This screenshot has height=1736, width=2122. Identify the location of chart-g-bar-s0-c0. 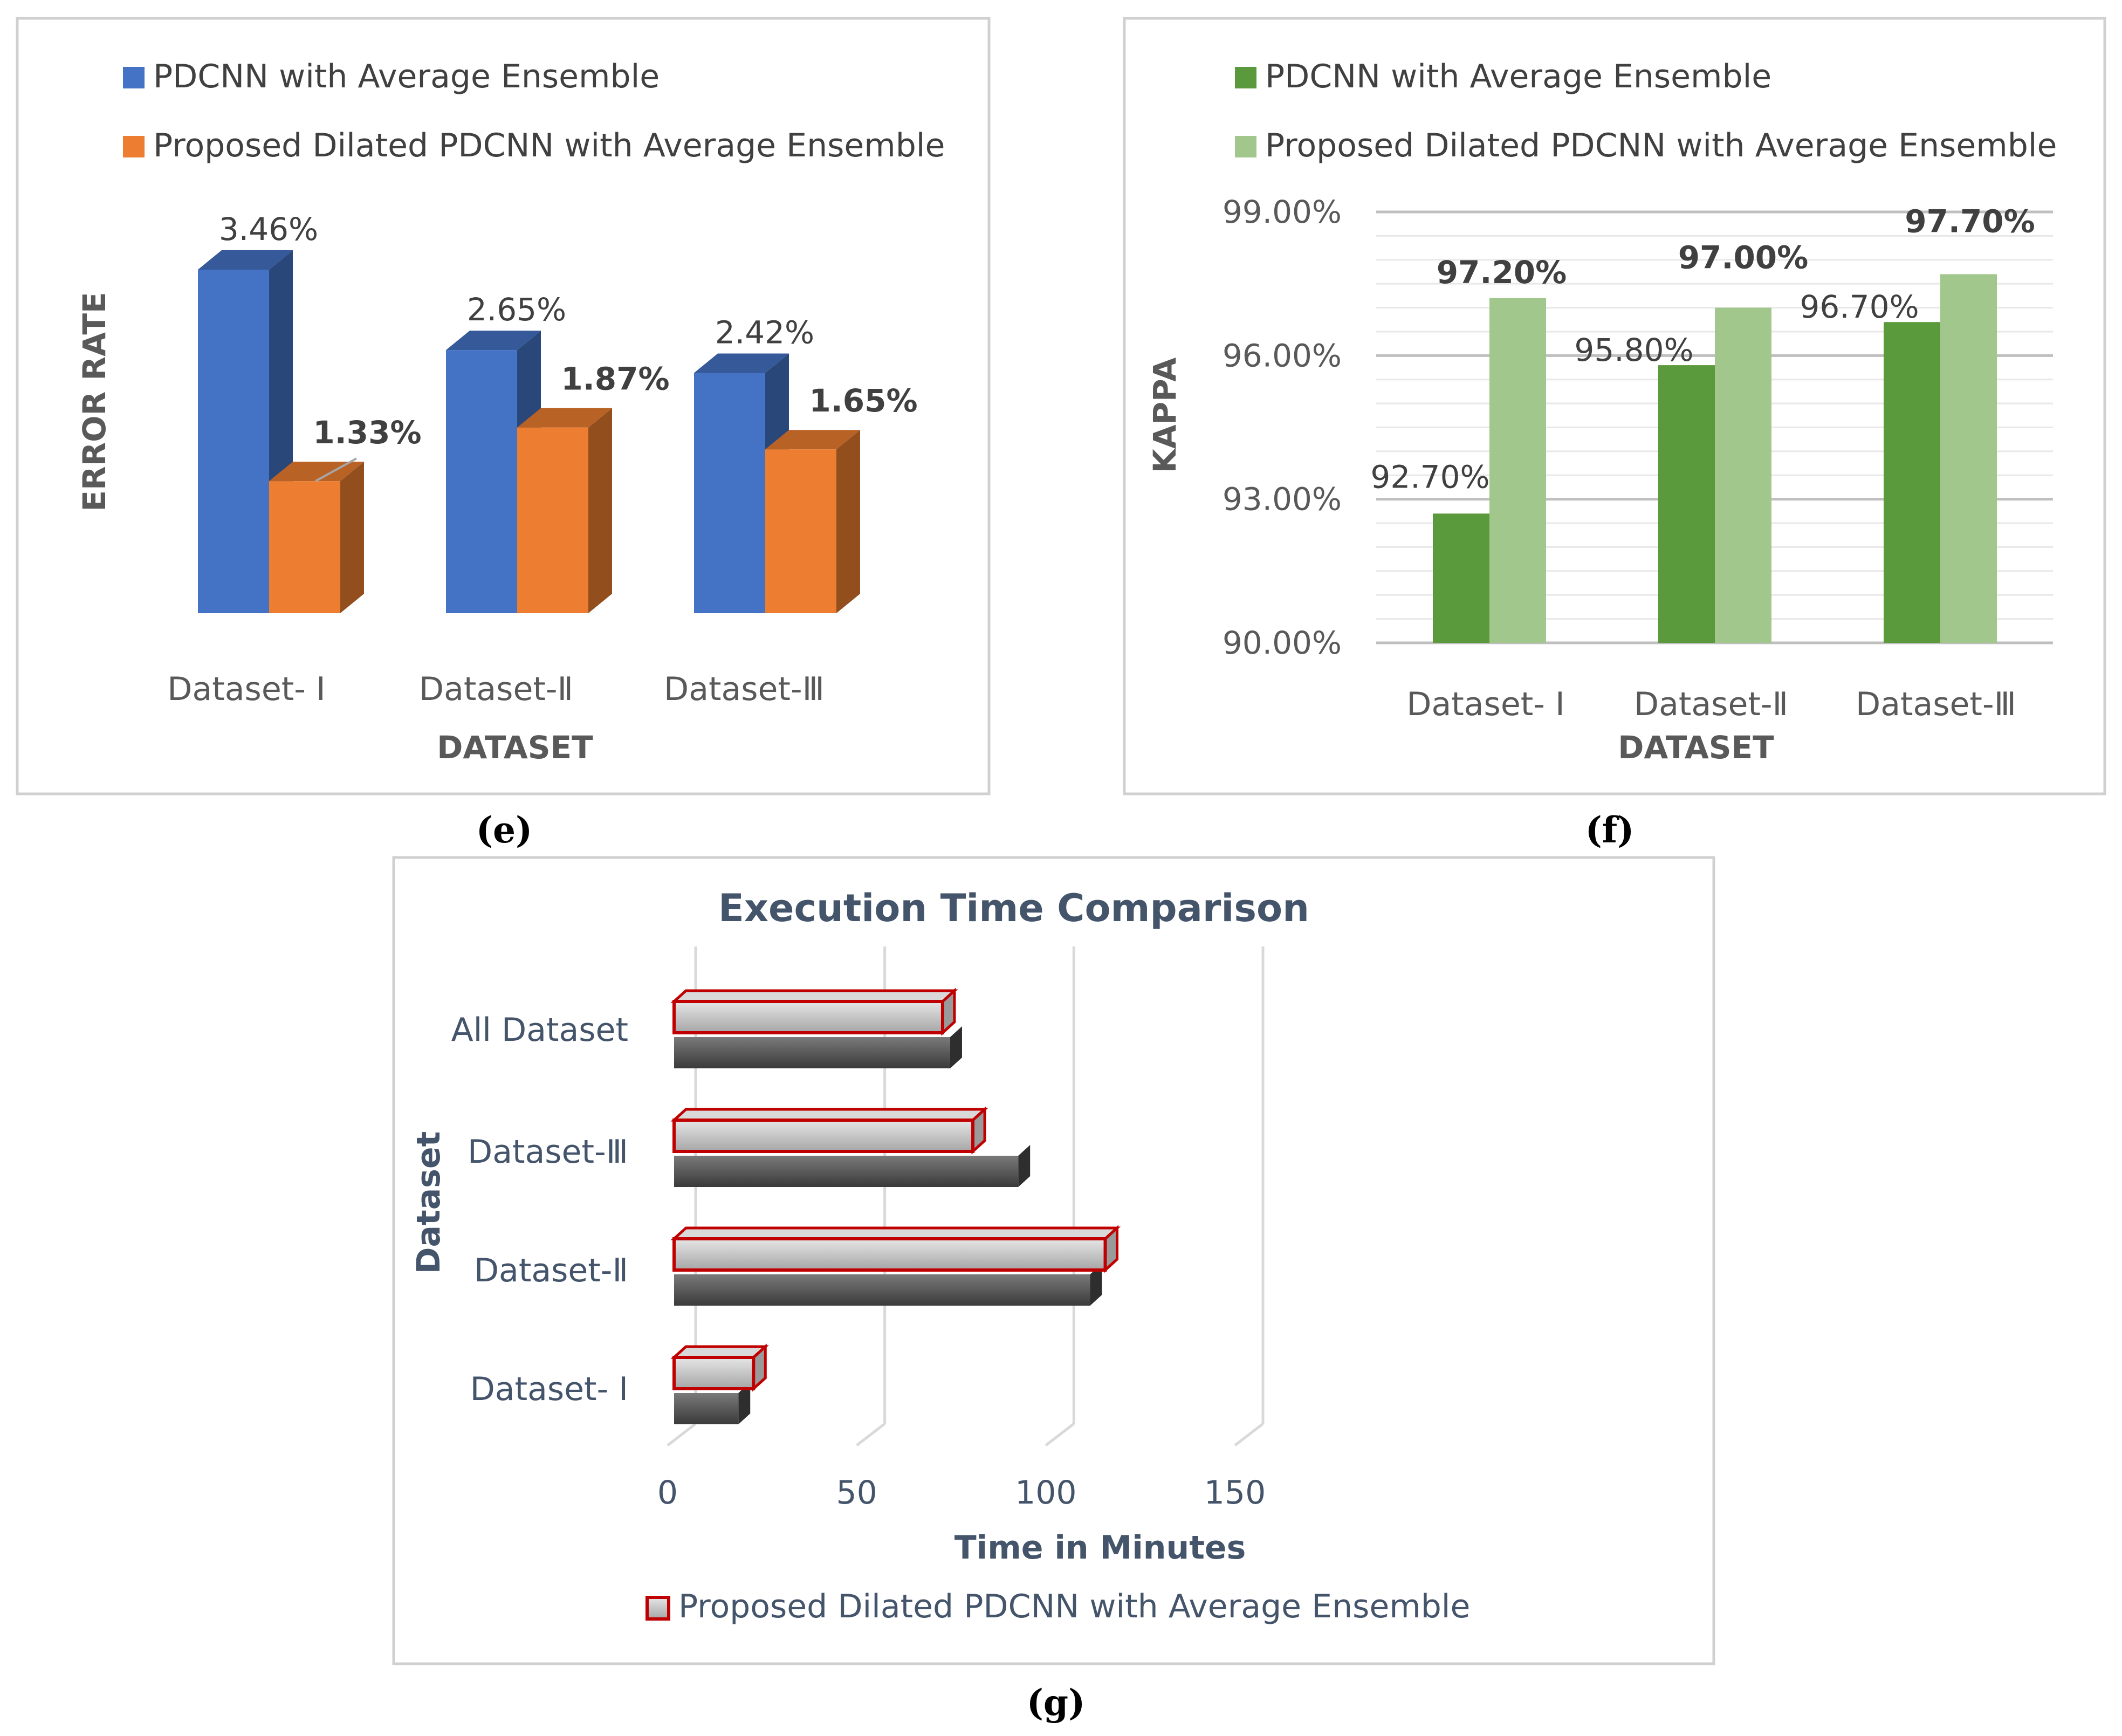
(706, 1409).